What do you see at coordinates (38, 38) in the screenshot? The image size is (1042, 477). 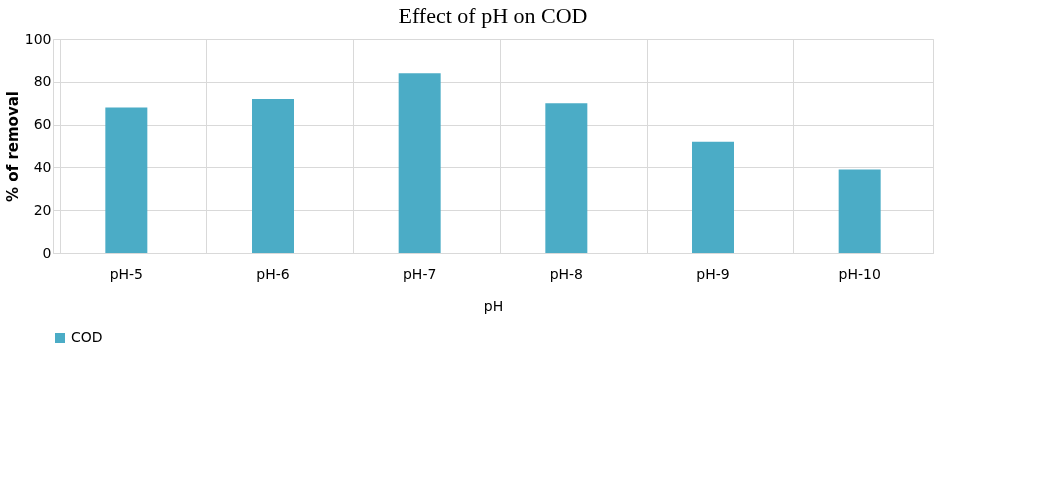 I see `y-tick-label: 100` at bounding box center [38, 38].